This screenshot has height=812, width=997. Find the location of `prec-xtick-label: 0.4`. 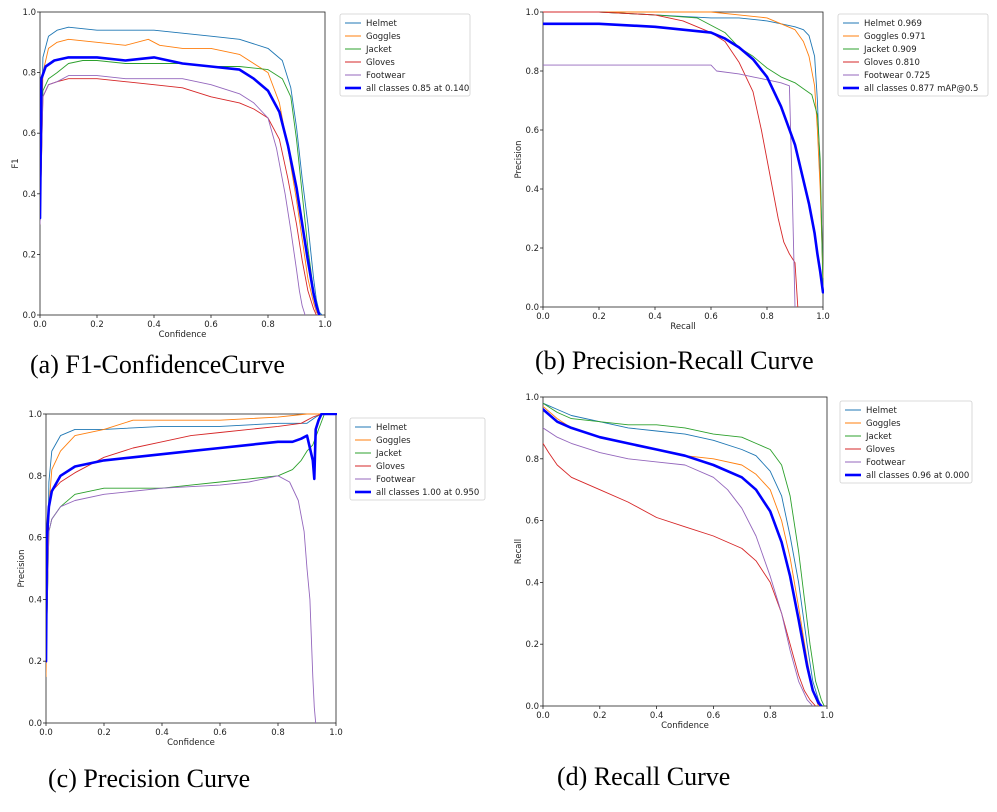

prec-xtick-label: 0.4 is located at coordinates (162, 733).